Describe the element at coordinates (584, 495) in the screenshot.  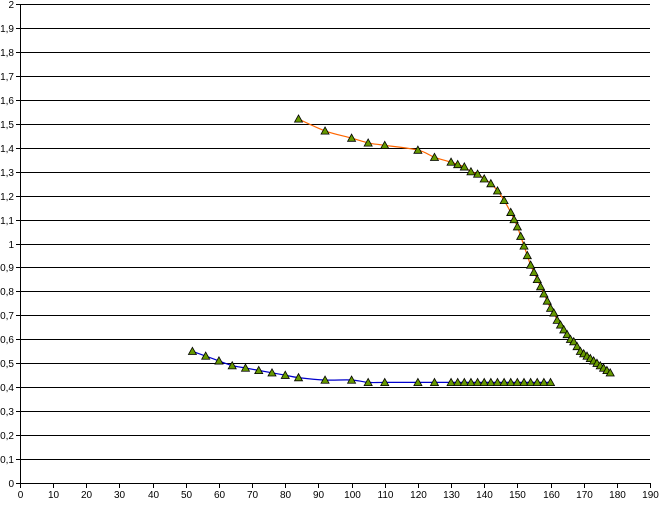
I see `x-tick-label: 170` at that location.